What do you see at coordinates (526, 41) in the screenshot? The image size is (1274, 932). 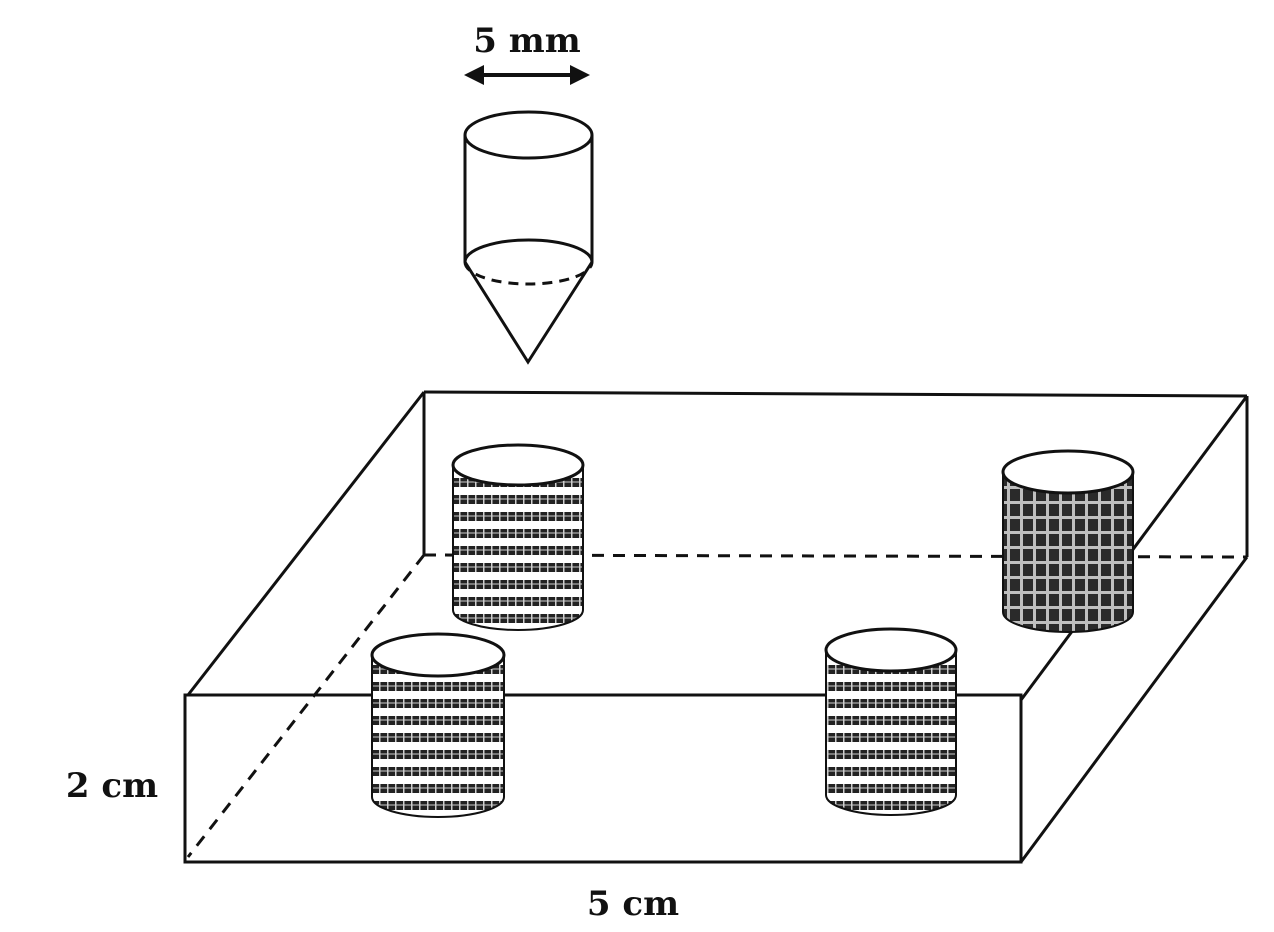 I see `diameter-label: 5 mm` at bounding box center [526, 41].